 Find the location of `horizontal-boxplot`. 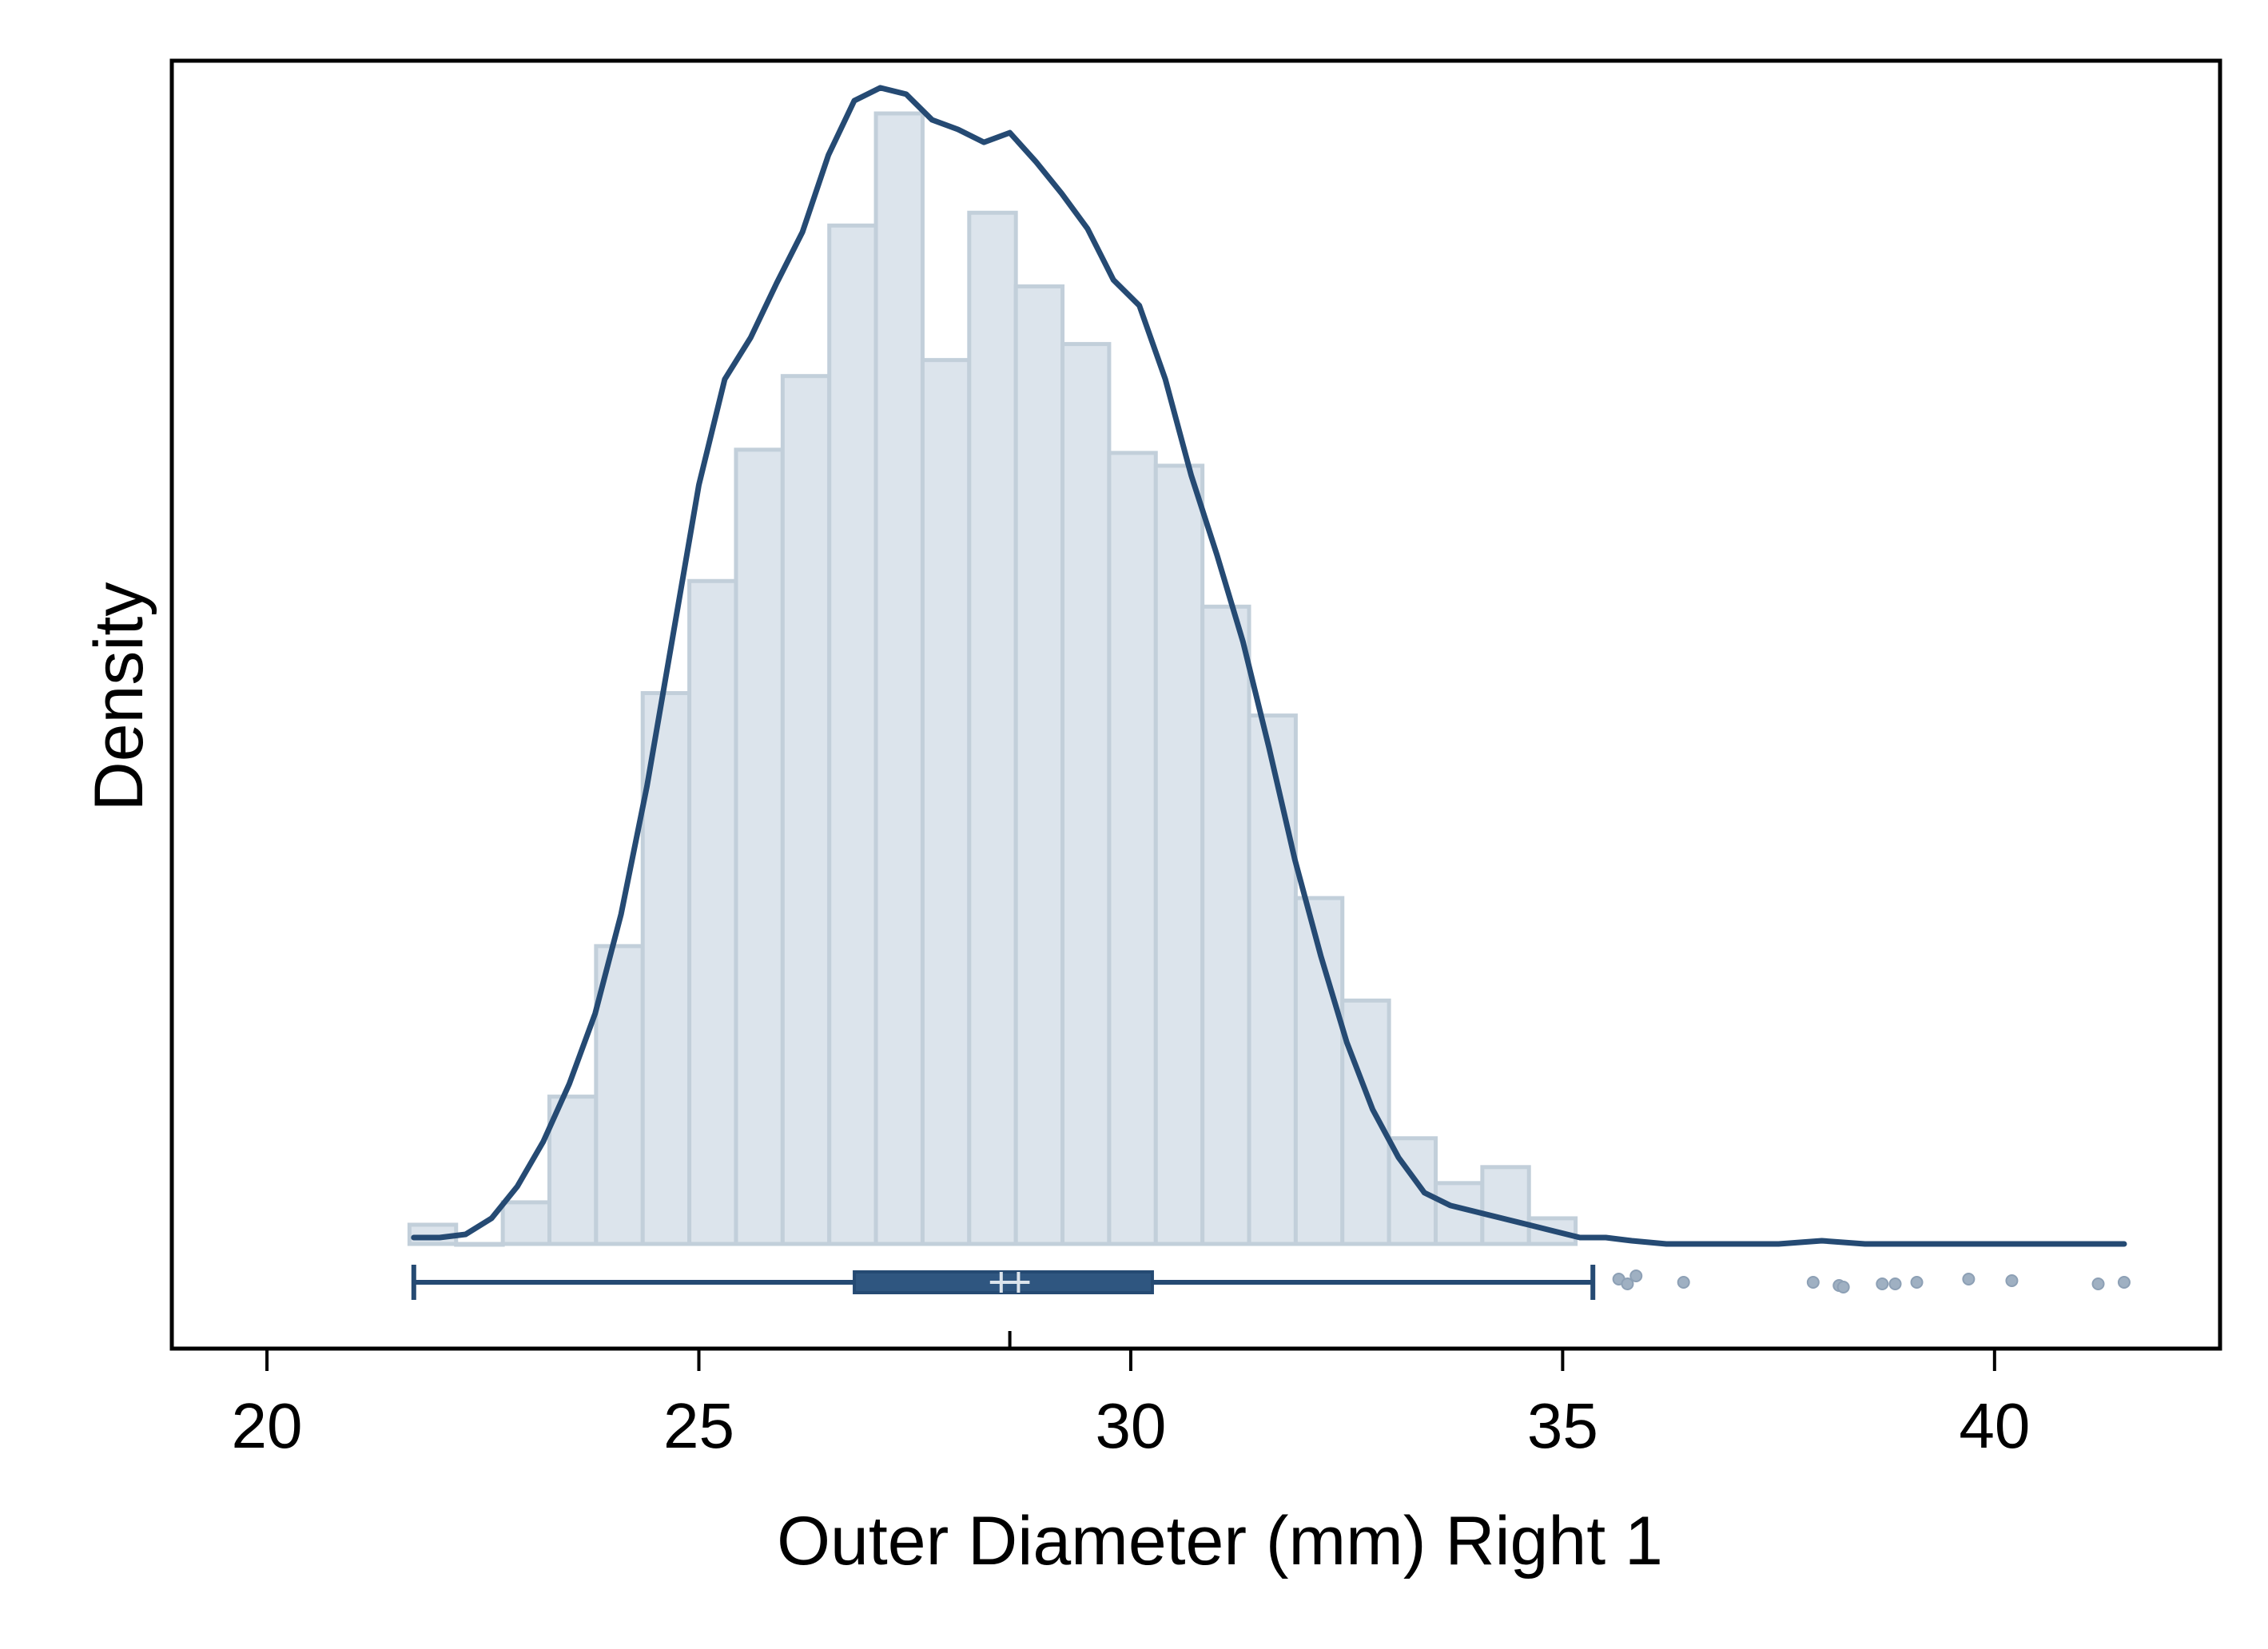

horizontal-boxplot is located at coordinates (1271, 1307).